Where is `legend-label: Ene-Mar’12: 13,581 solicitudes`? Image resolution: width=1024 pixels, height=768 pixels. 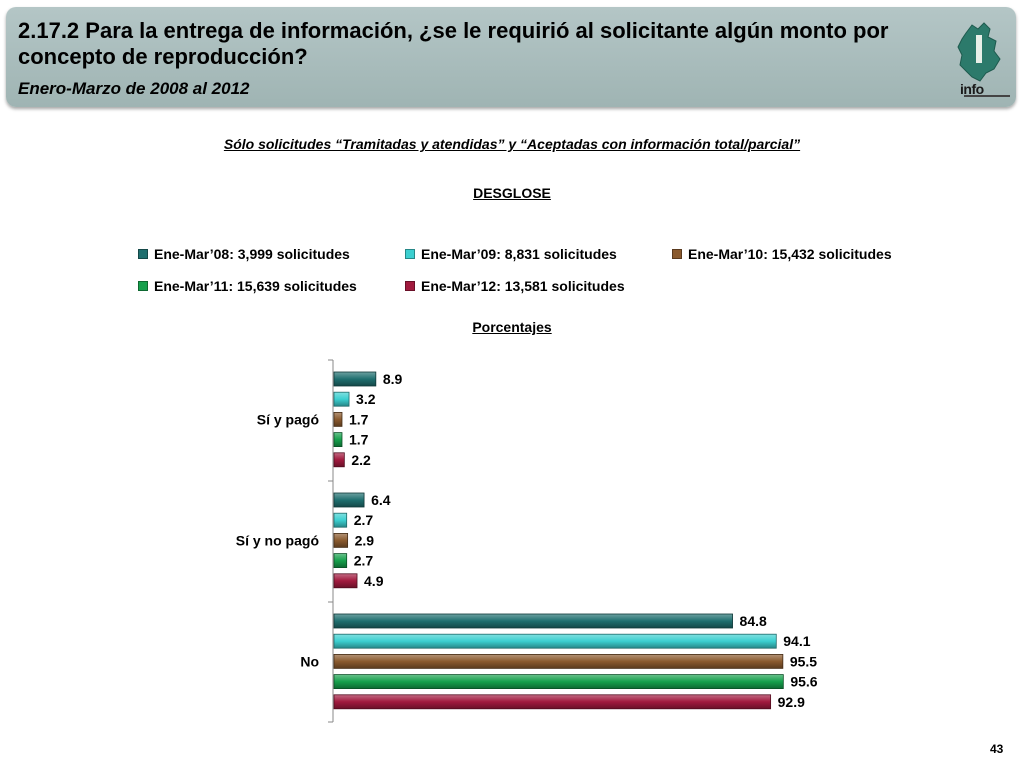 legend-label: Ene-Mar’12: 13,581 solicitudes is located at coordinates (523, 286).